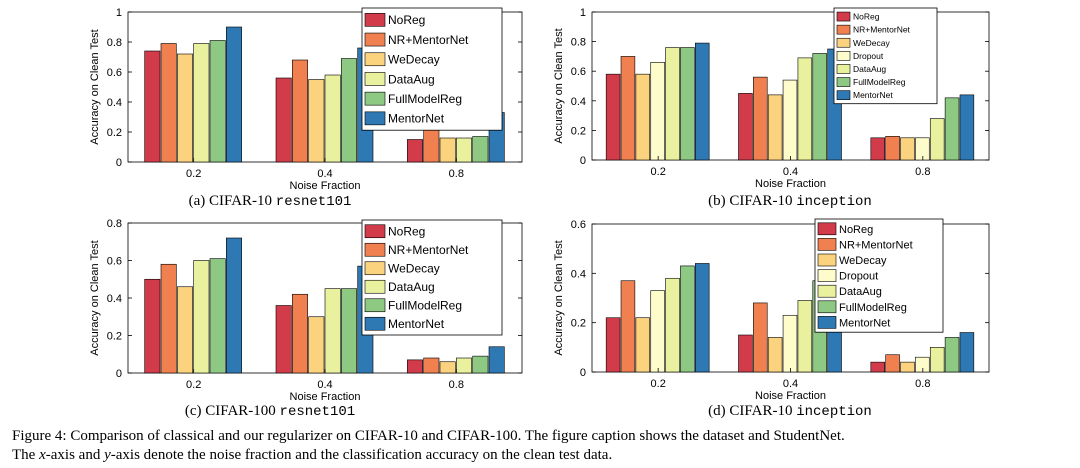  What do you see at coordinates (863, 261) in the screenshot?
I see `chart-d-legend-label-wedecay: WeDecay` at bounding box center [863, 261].